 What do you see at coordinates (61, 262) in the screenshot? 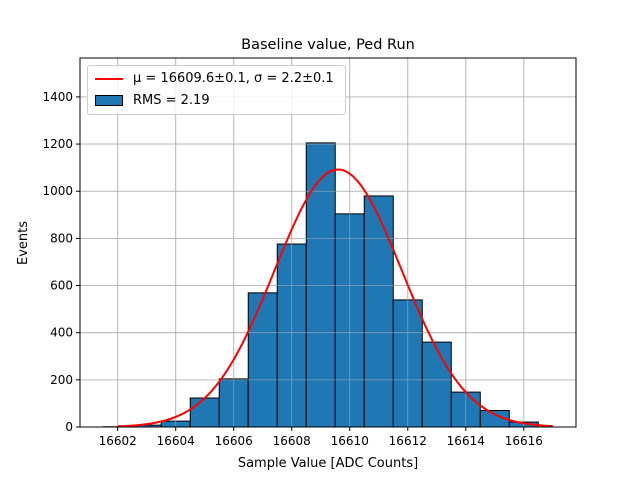
I see `y-ticks: 0 200 400 600 800 1000 1200 1400` at bounding box center [61, 262].